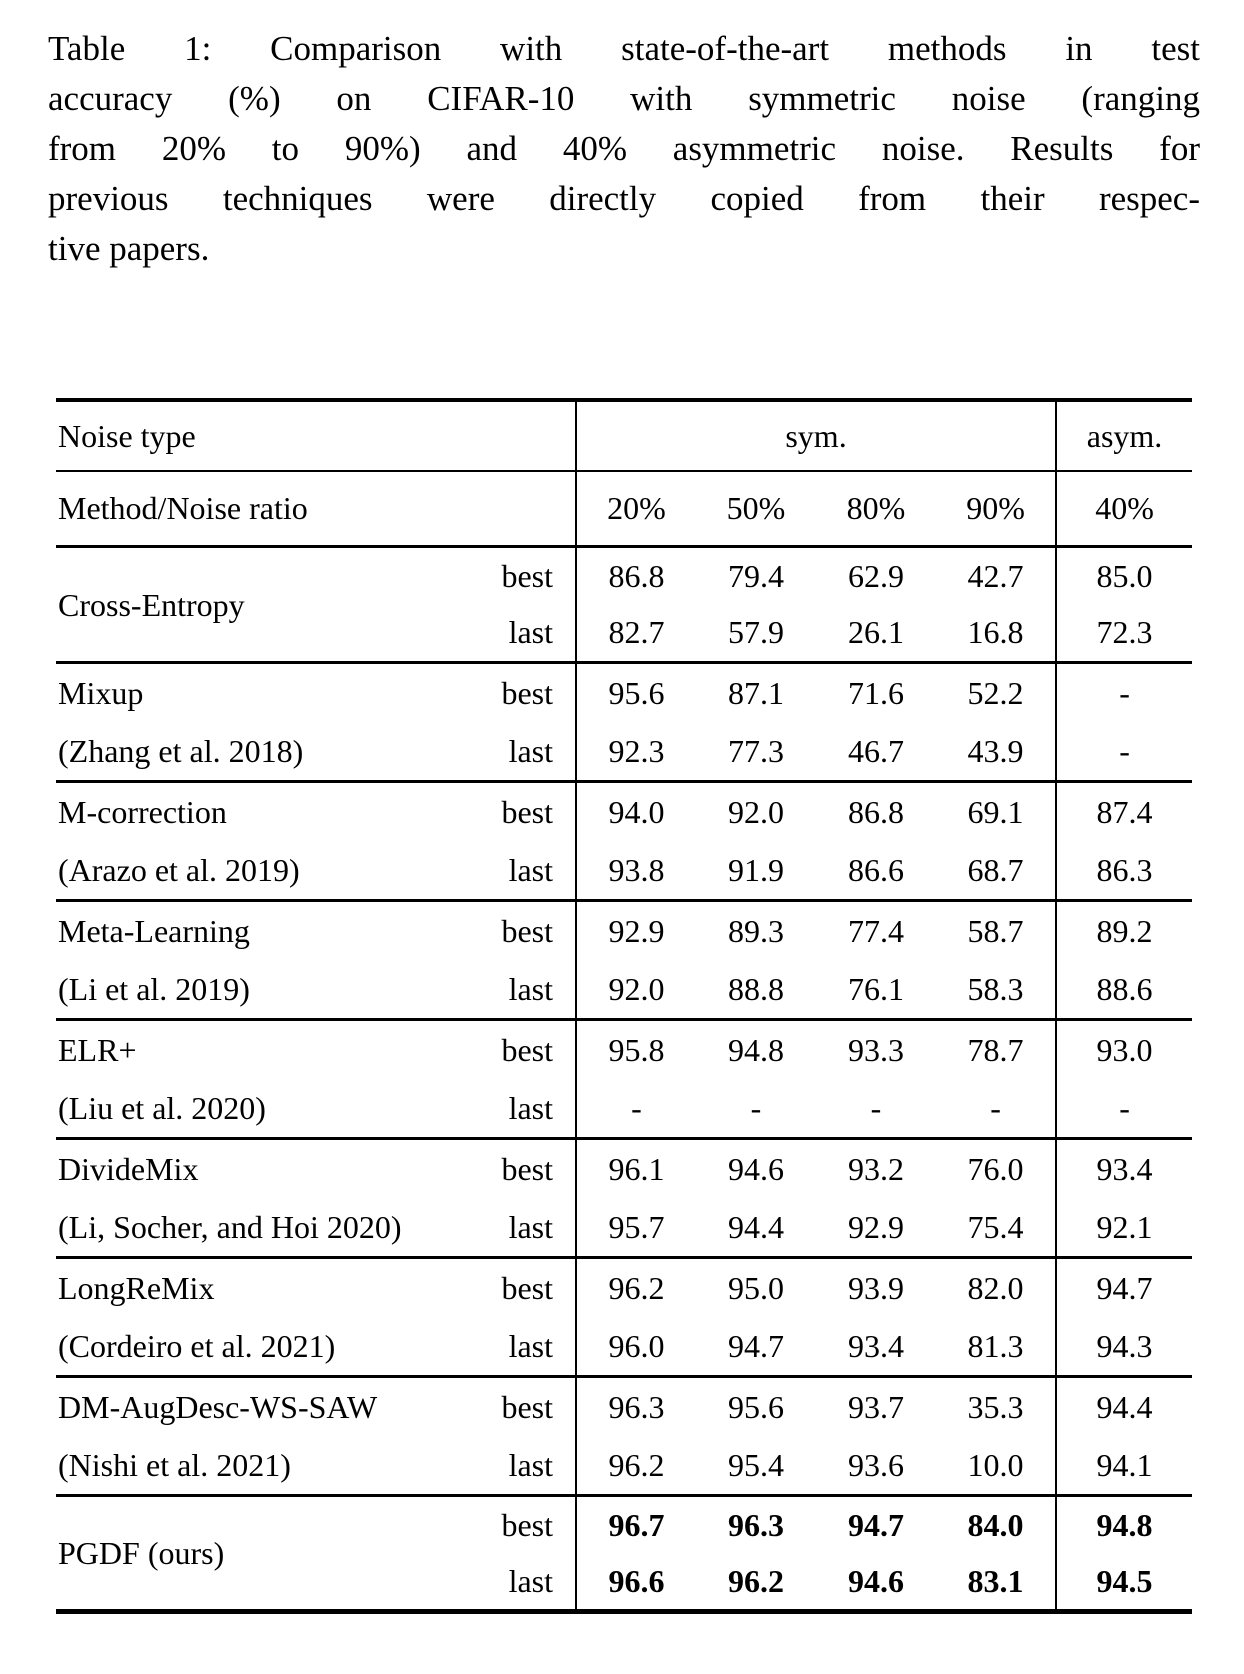 The image size is (1244, 1674). Describe the element at coordinates (876, 575) in the screenshot. I see `value-cell: 62.9` at that location.